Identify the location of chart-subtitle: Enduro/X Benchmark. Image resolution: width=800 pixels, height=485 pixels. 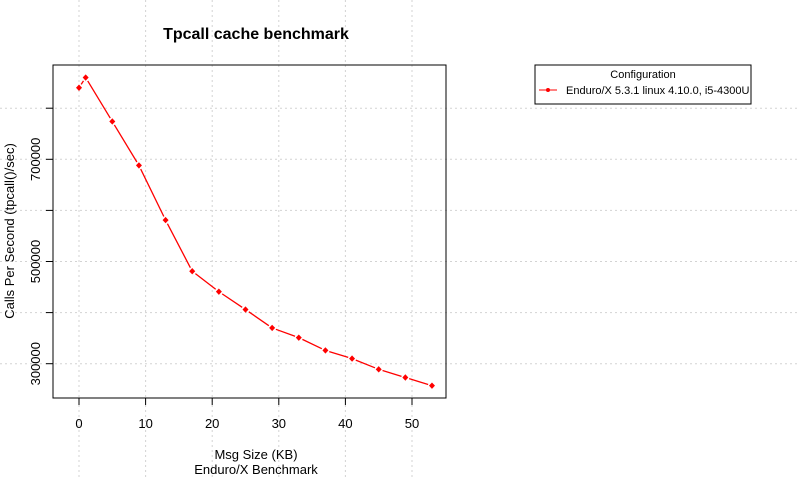
(256, 469).